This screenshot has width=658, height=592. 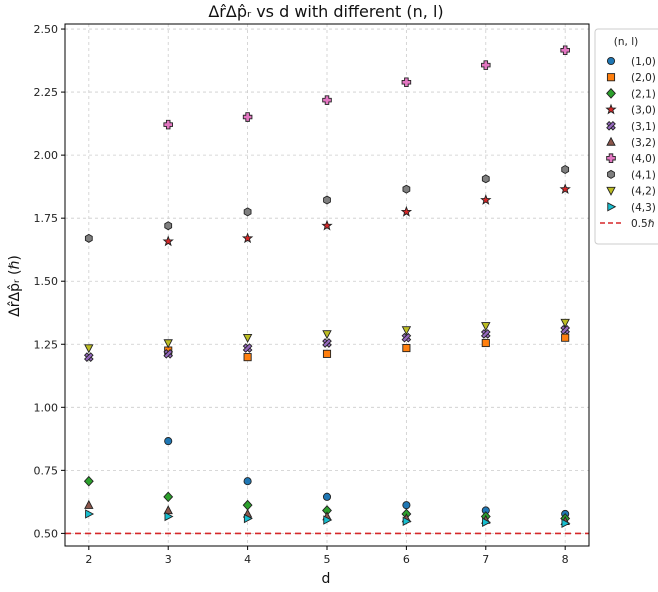 I want to click on y-tick-label: 2.25, so click(x=46, y=92).